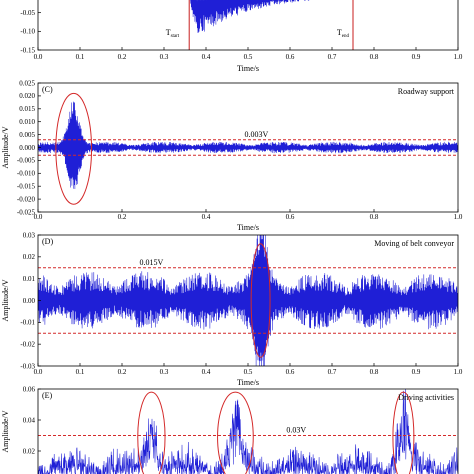 This screenshot has width=474, height=474. Describe the element at coordinates (47, 89) in the screenshot. I see `panel-id: (C)` at that location.